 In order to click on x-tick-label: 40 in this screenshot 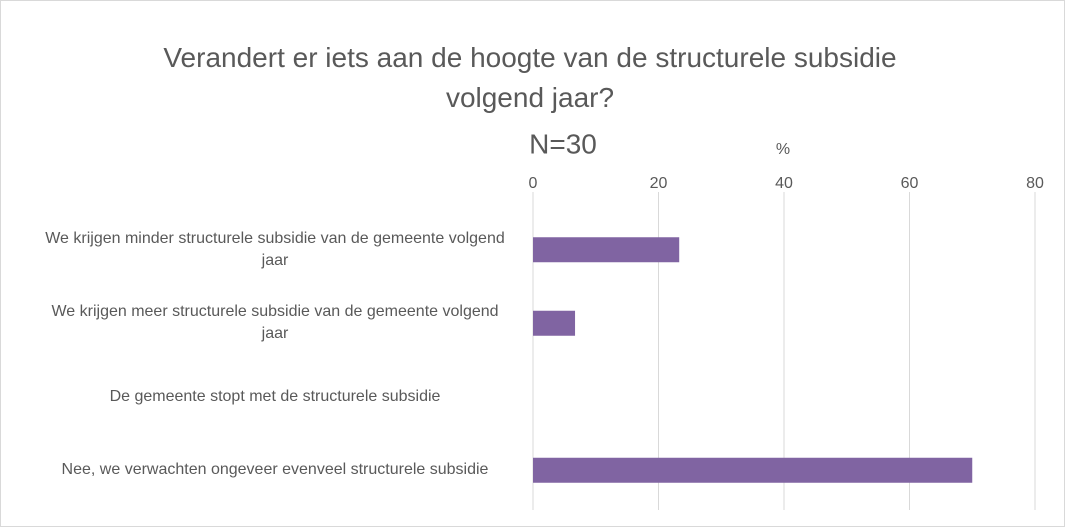, I will do `click(784, 183)`.